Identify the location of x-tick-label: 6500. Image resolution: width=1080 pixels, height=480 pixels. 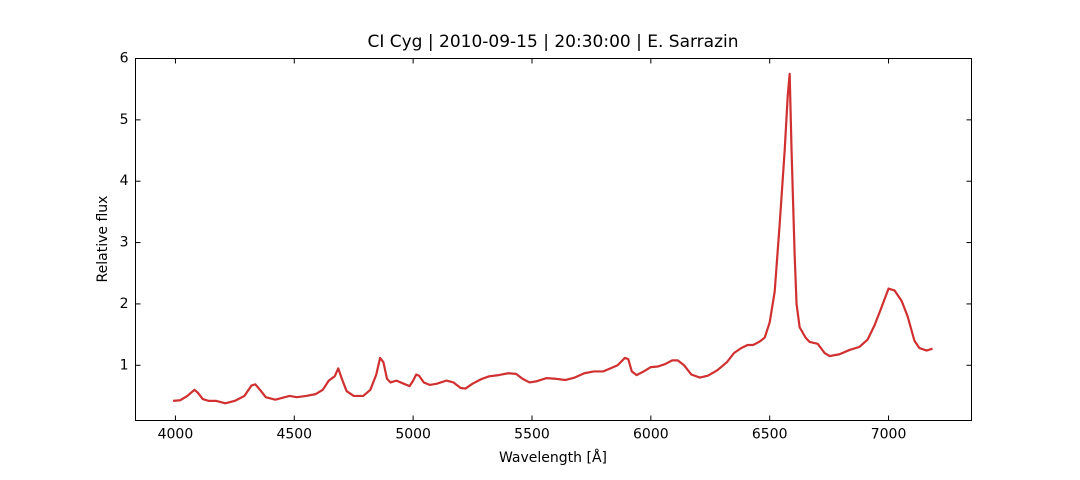
(770, 435).